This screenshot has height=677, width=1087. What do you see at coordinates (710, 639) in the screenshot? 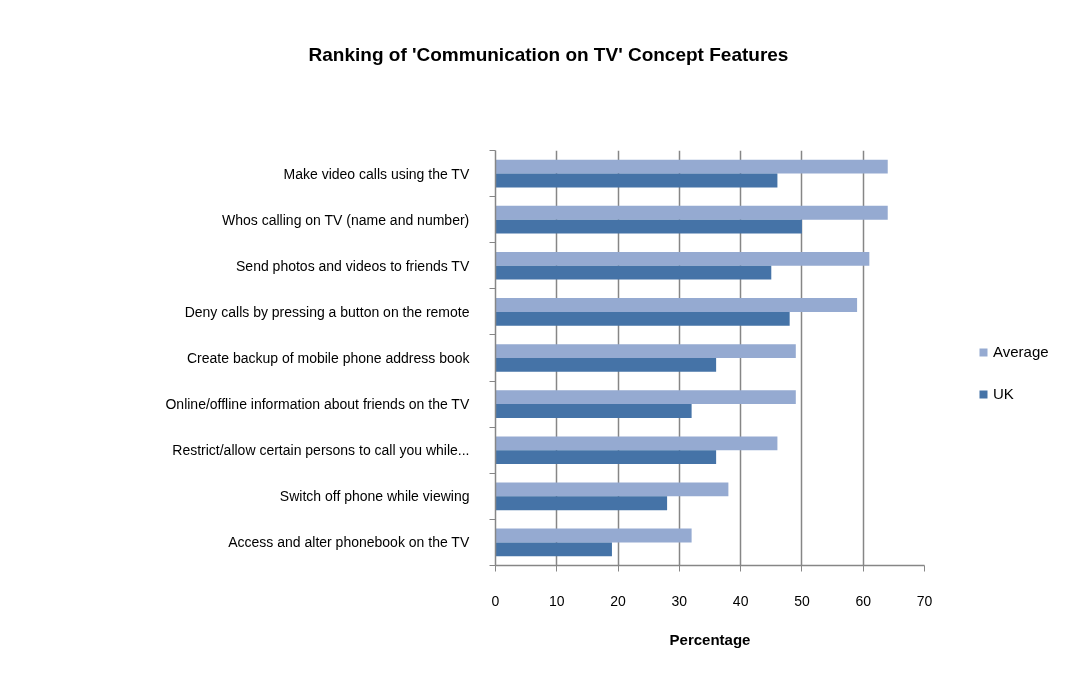
I see `x-axis-title: Percentage` at bounding box center [710, 639].